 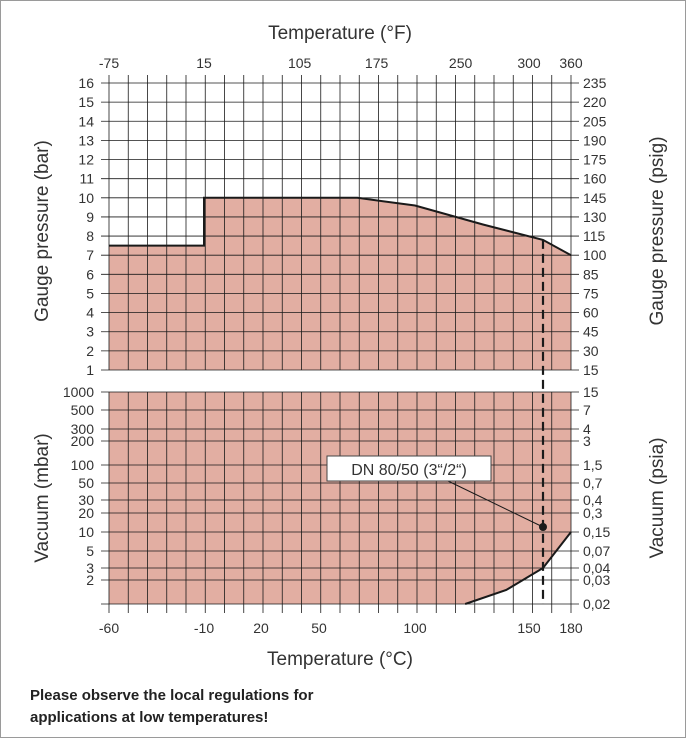 What do you see at coordinates (595, 160) in the screenshot?
I see `pressure-right-tick-label: 175` at bounding box center [595, 160].